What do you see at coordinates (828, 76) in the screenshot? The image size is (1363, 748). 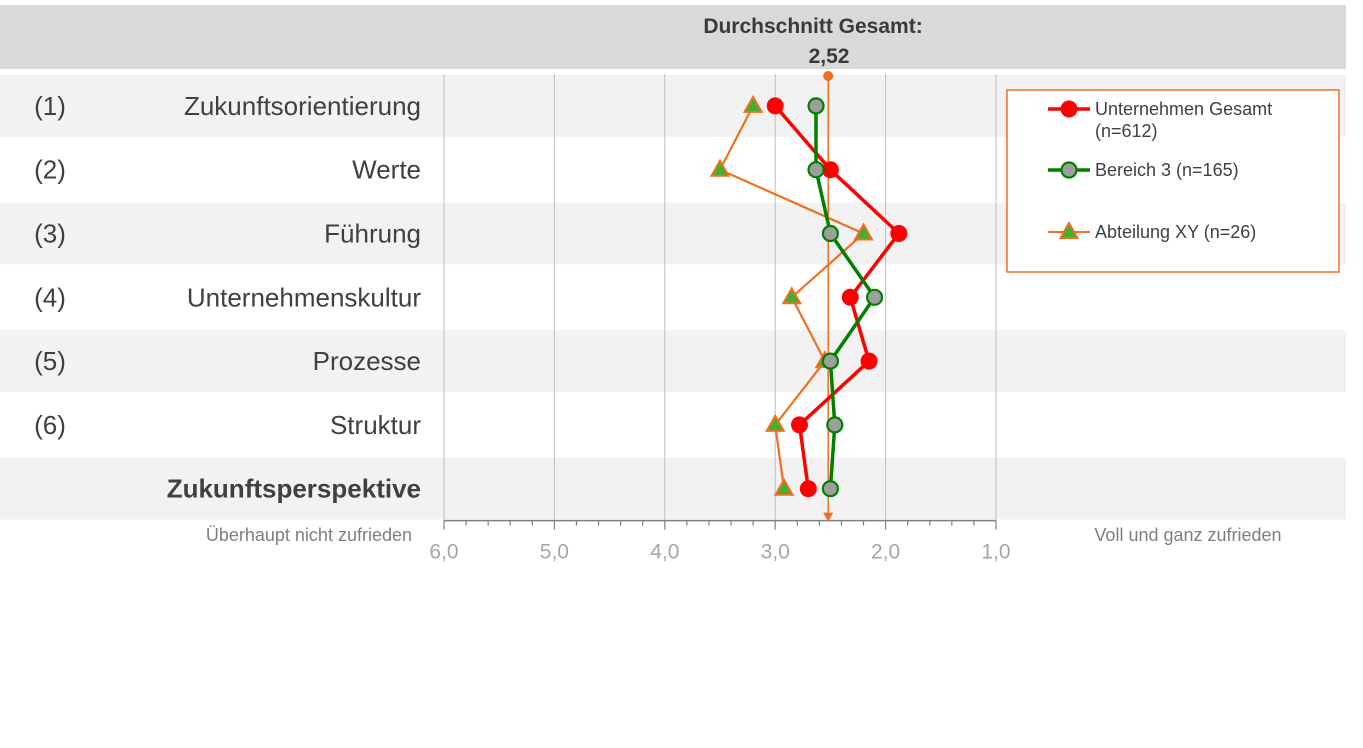 I see `average-line-top-marker` at bounding box center [828, 76].